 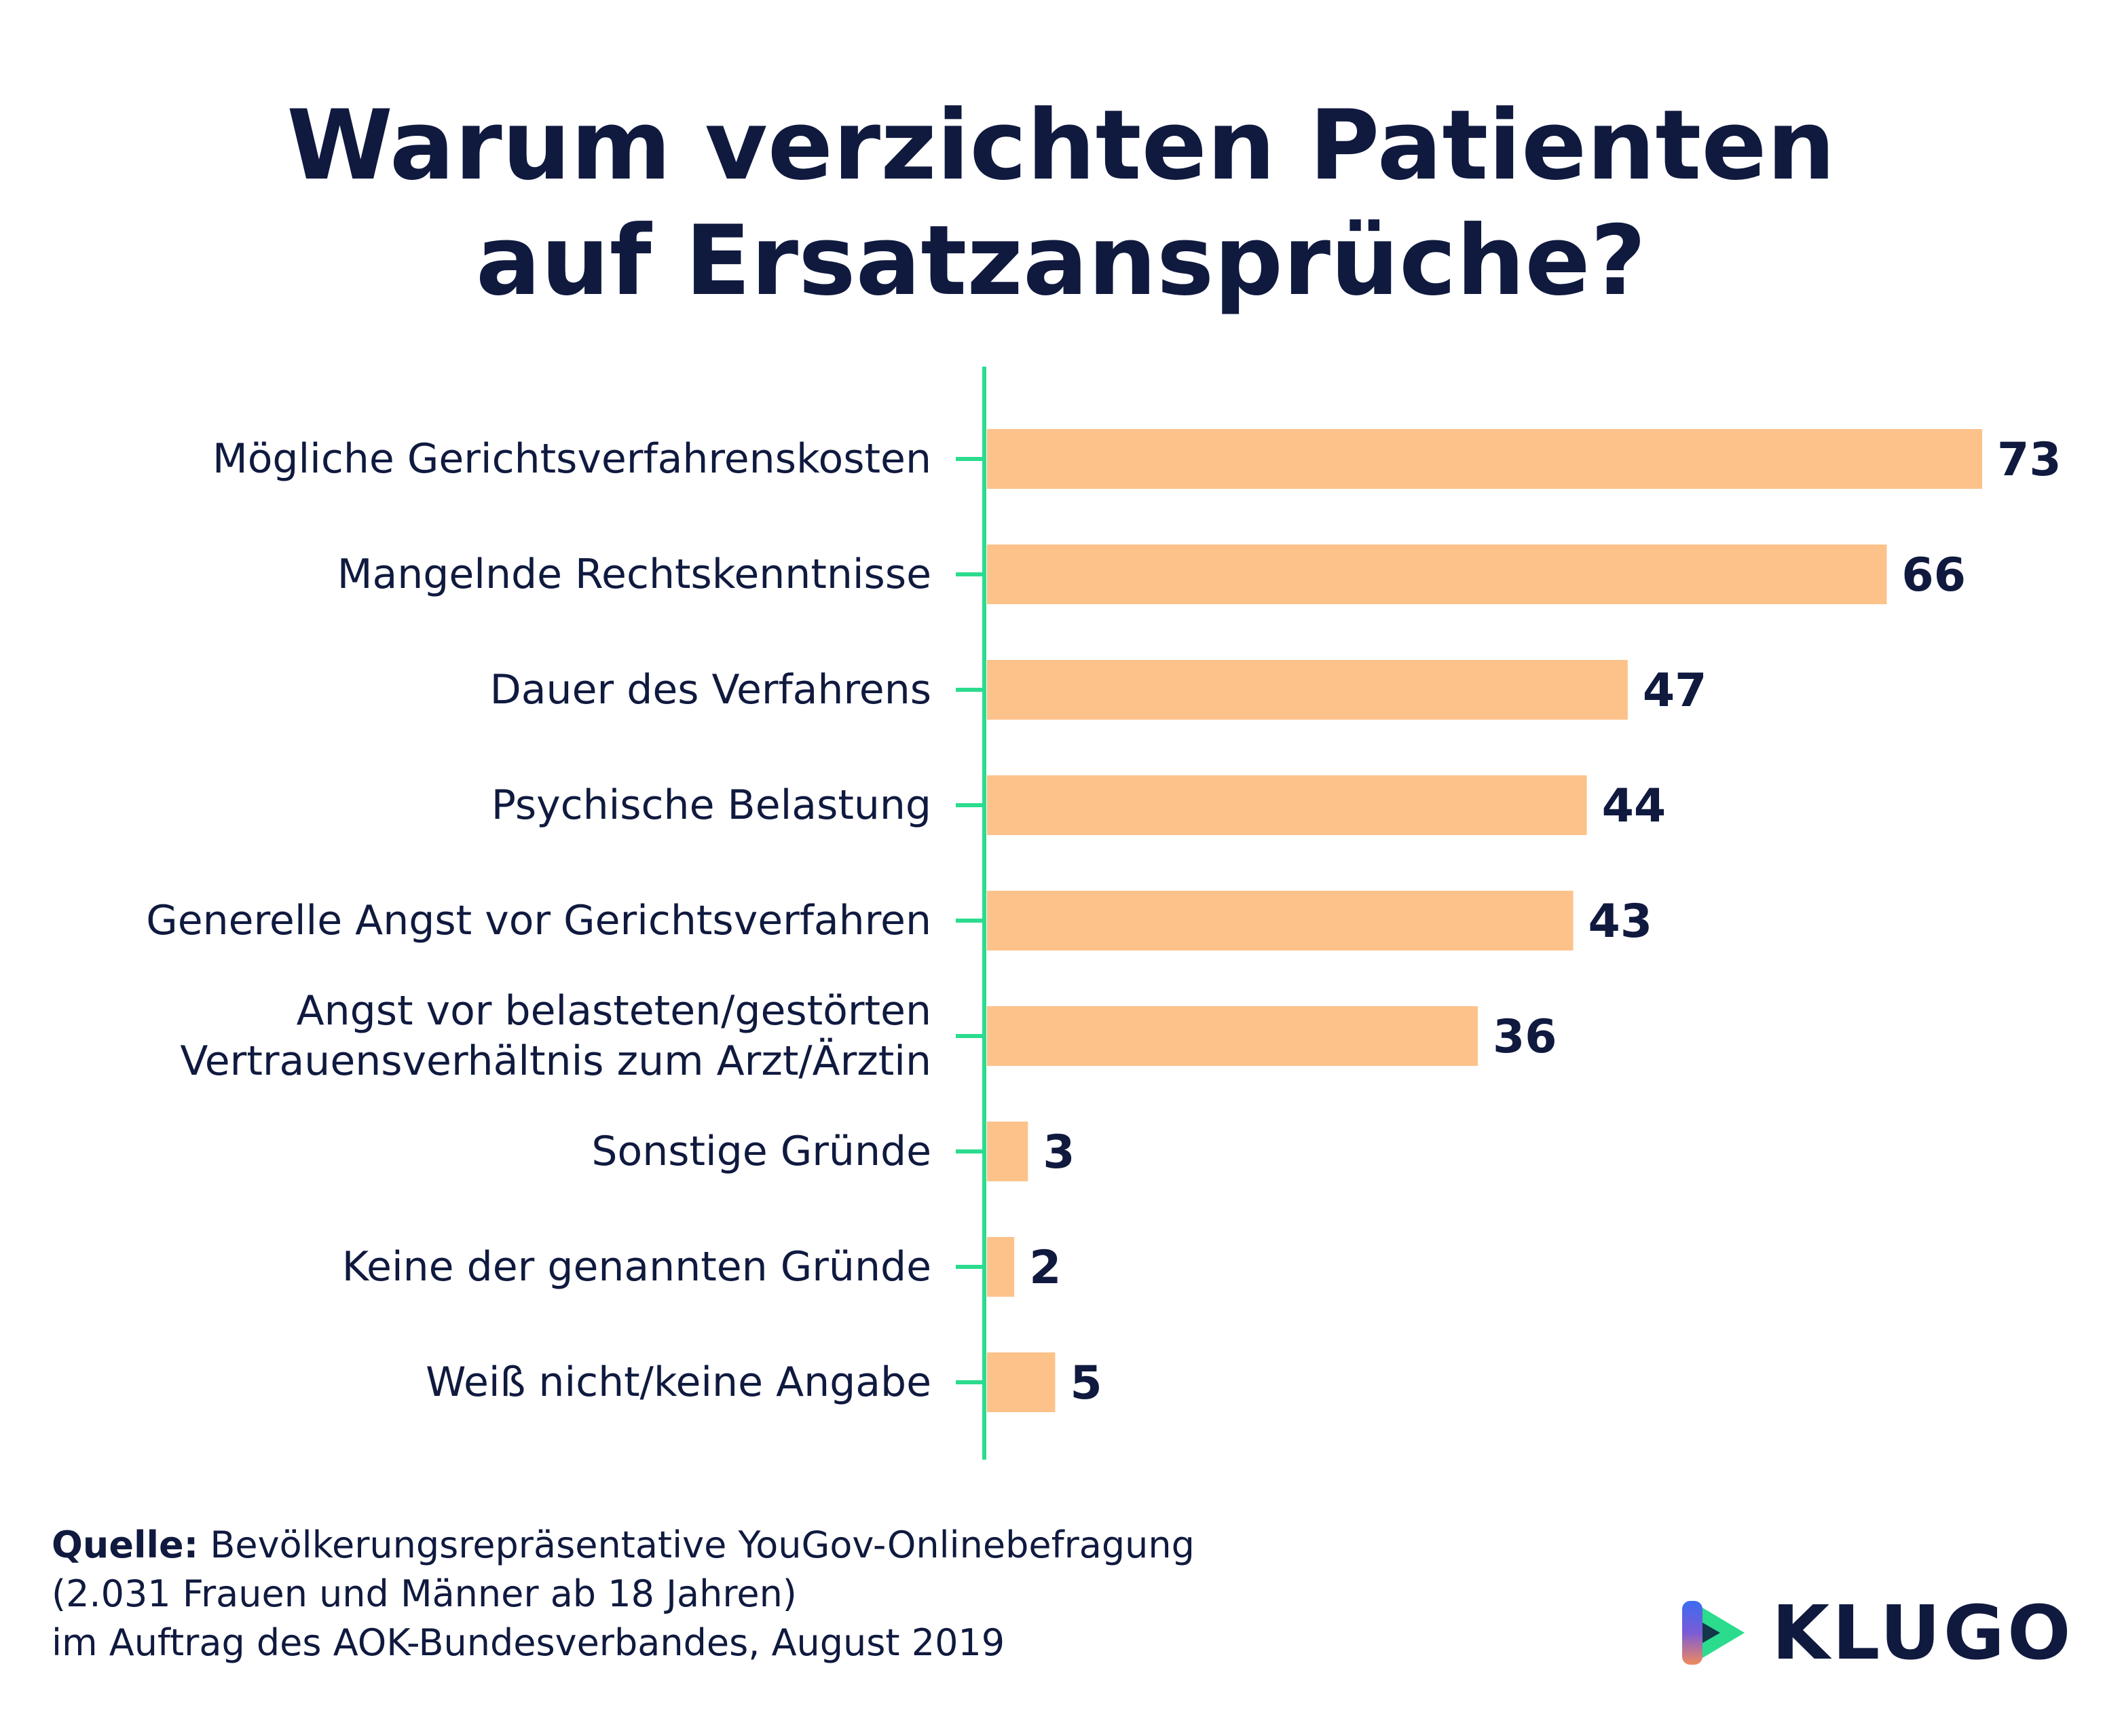 What do you see at coordinates (1059, 1152) in the screenshot?
I see `value-label: 3` at bounding box center [1059, 1152].